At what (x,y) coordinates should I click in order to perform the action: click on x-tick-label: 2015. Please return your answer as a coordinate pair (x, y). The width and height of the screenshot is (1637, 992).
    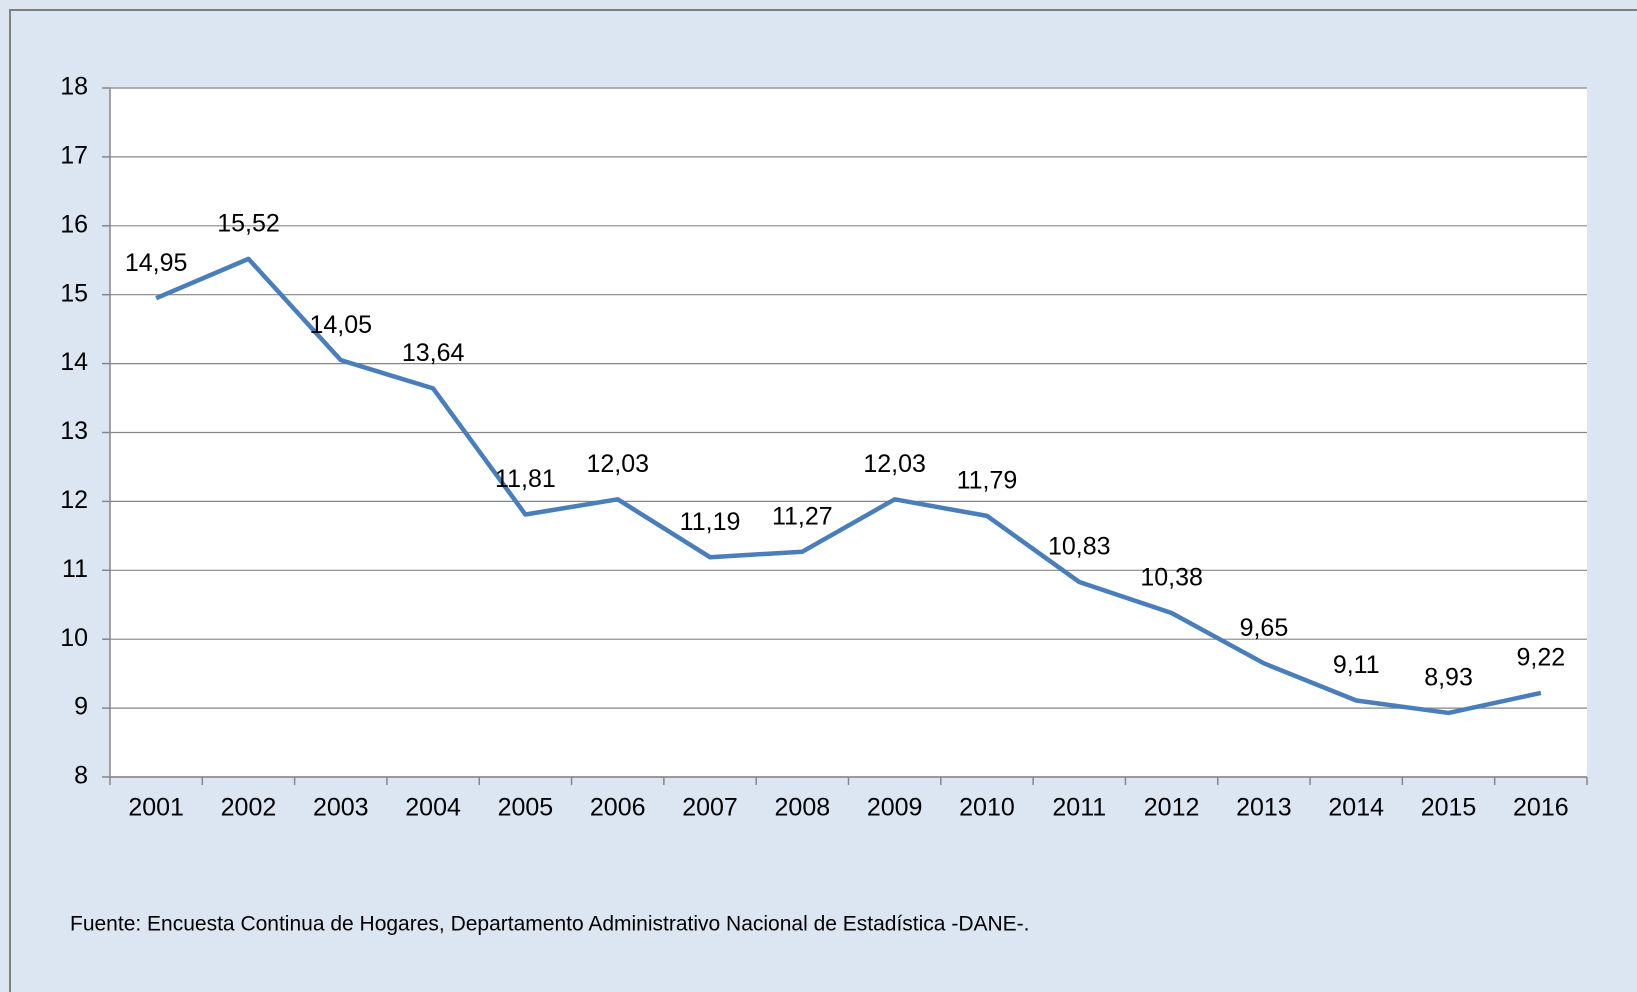
    Looking at the image, I should click on (1449, 808).